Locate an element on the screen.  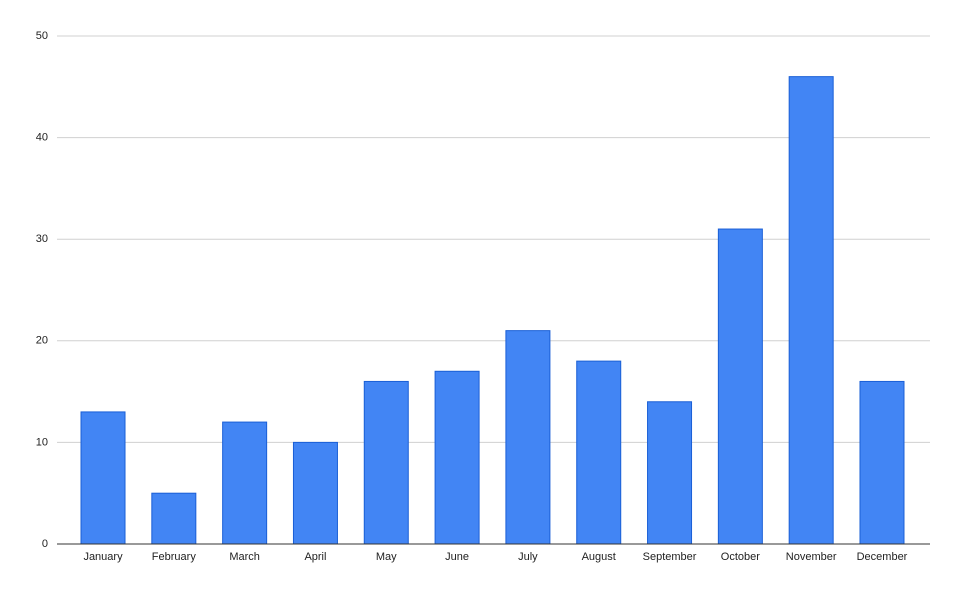
x-tick-label: June is located at coordinates (457, 557).